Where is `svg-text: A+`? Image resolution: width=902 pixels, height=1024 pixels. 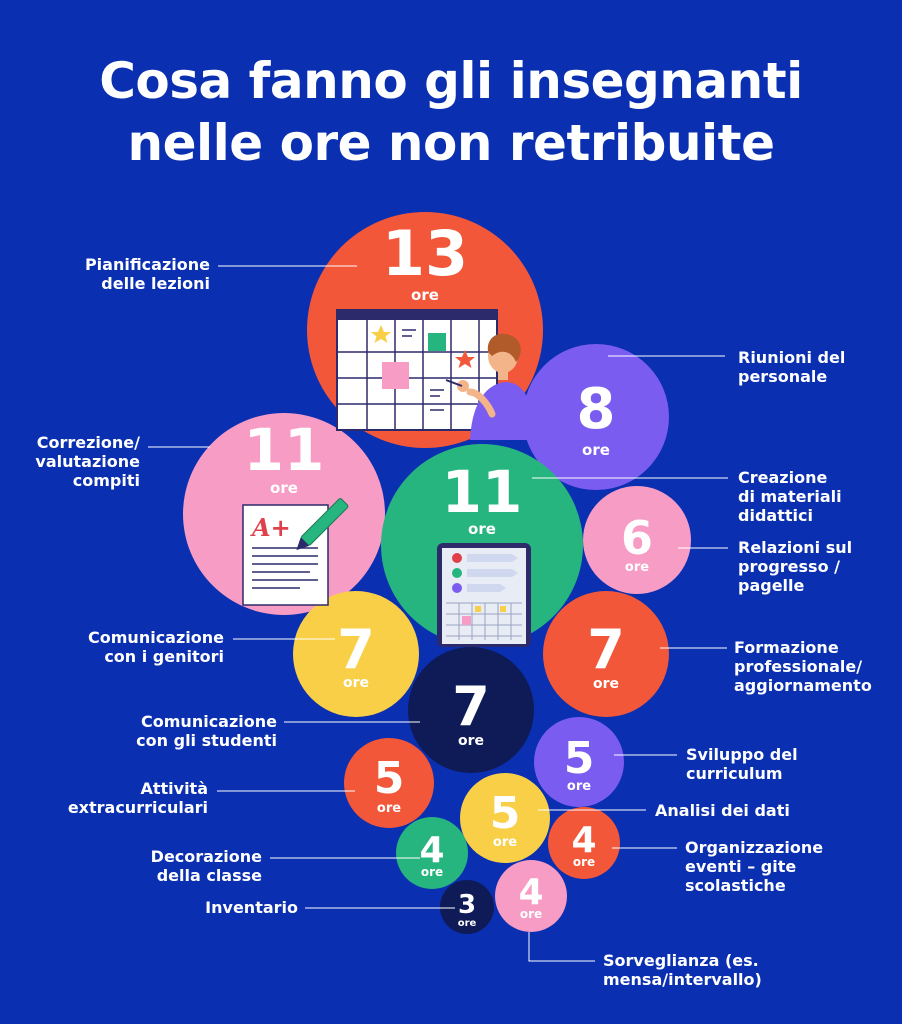
svg-text: A+ is located at coordinates (270, 527).